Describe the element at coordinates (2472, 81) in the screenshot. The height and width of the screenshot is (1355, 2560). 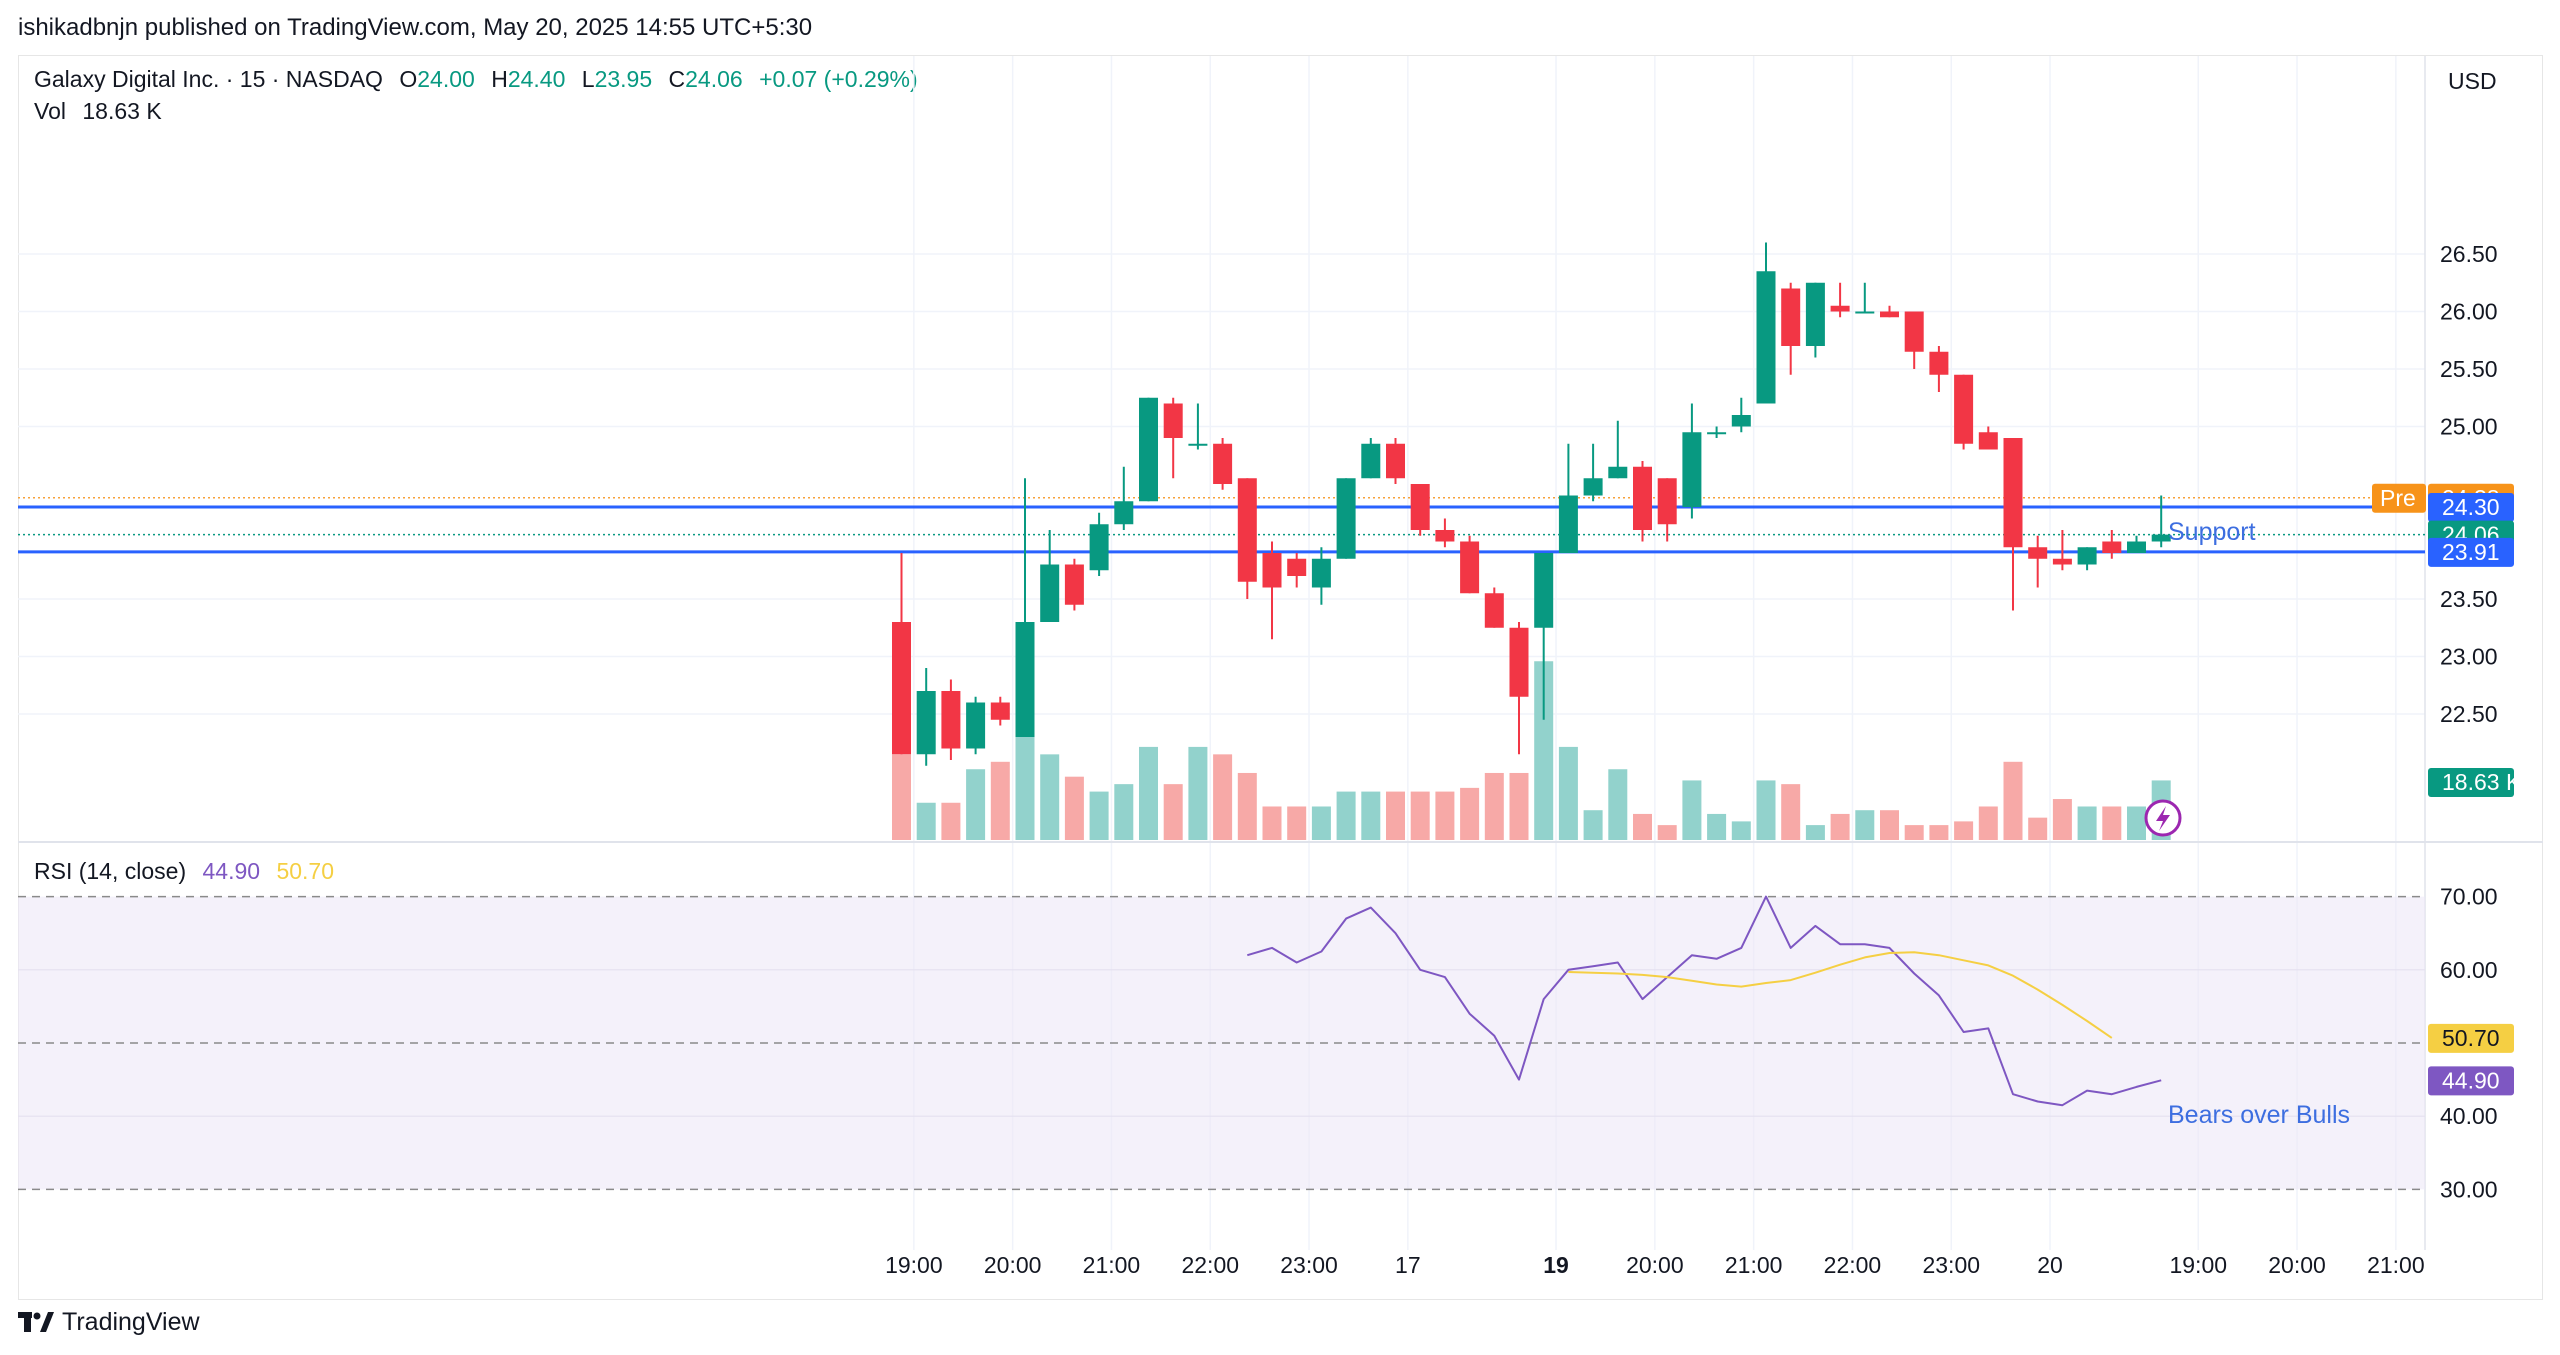
I see `currency-label: USD` at that location.